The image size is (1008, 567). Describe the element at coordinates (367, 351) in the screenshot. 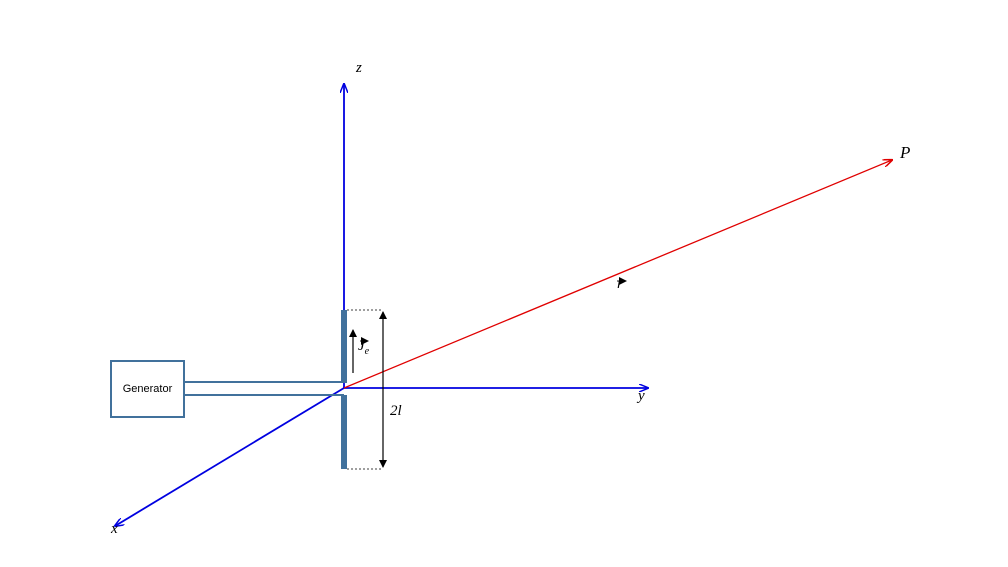

I see `current-subscript: e` at that location.